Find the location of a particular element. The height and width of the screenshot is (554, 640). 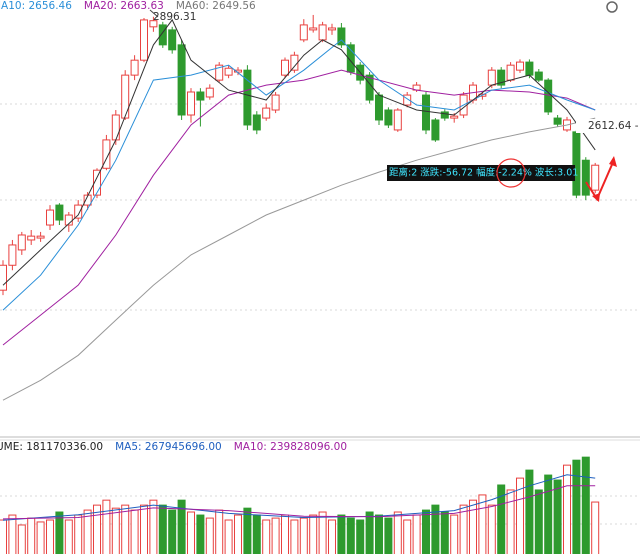

arrow-head is located at coordinates (596, 197).